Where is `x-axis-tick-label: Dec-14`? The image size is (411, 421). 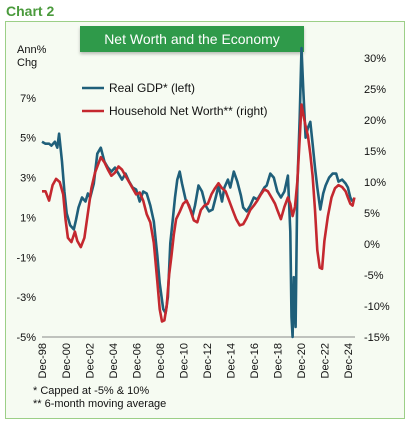
x-axis-tick-label: Dec-14 is located at coordinates (232, 360).